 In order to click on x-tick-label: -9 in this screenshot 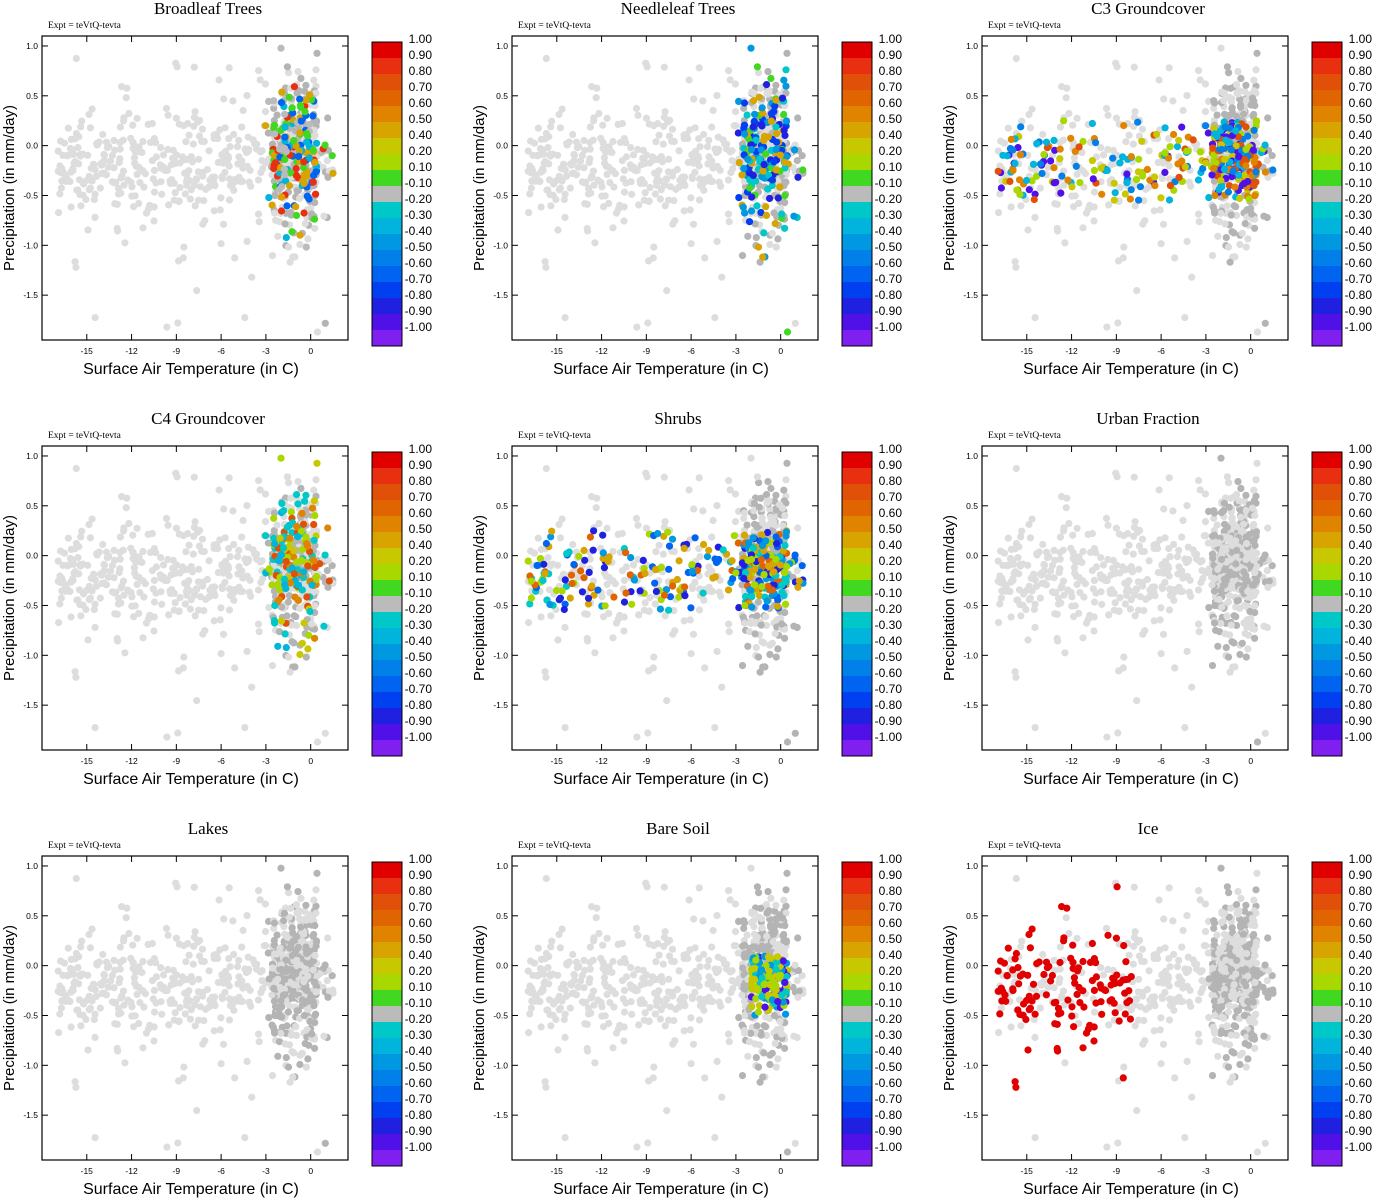, I will do `click(1117, 351)`.